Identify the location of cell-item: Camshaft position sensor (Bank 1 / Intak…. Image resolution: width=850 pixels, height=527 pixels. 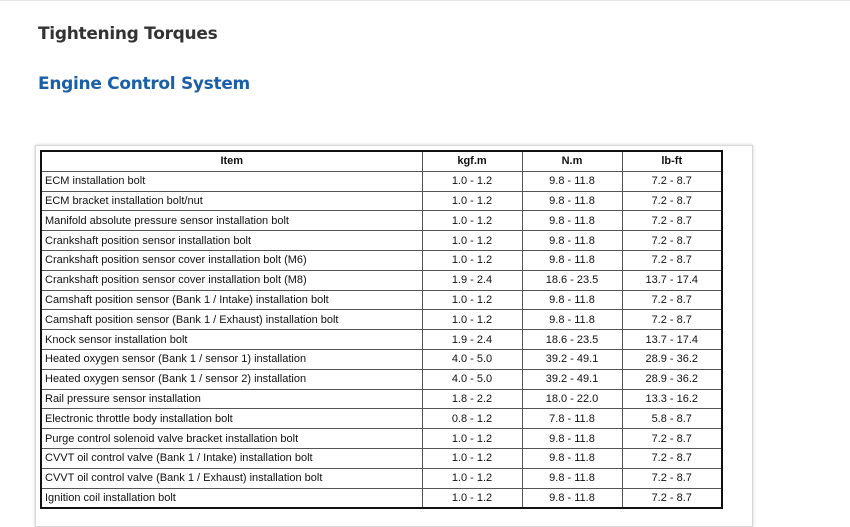
(231, 300).